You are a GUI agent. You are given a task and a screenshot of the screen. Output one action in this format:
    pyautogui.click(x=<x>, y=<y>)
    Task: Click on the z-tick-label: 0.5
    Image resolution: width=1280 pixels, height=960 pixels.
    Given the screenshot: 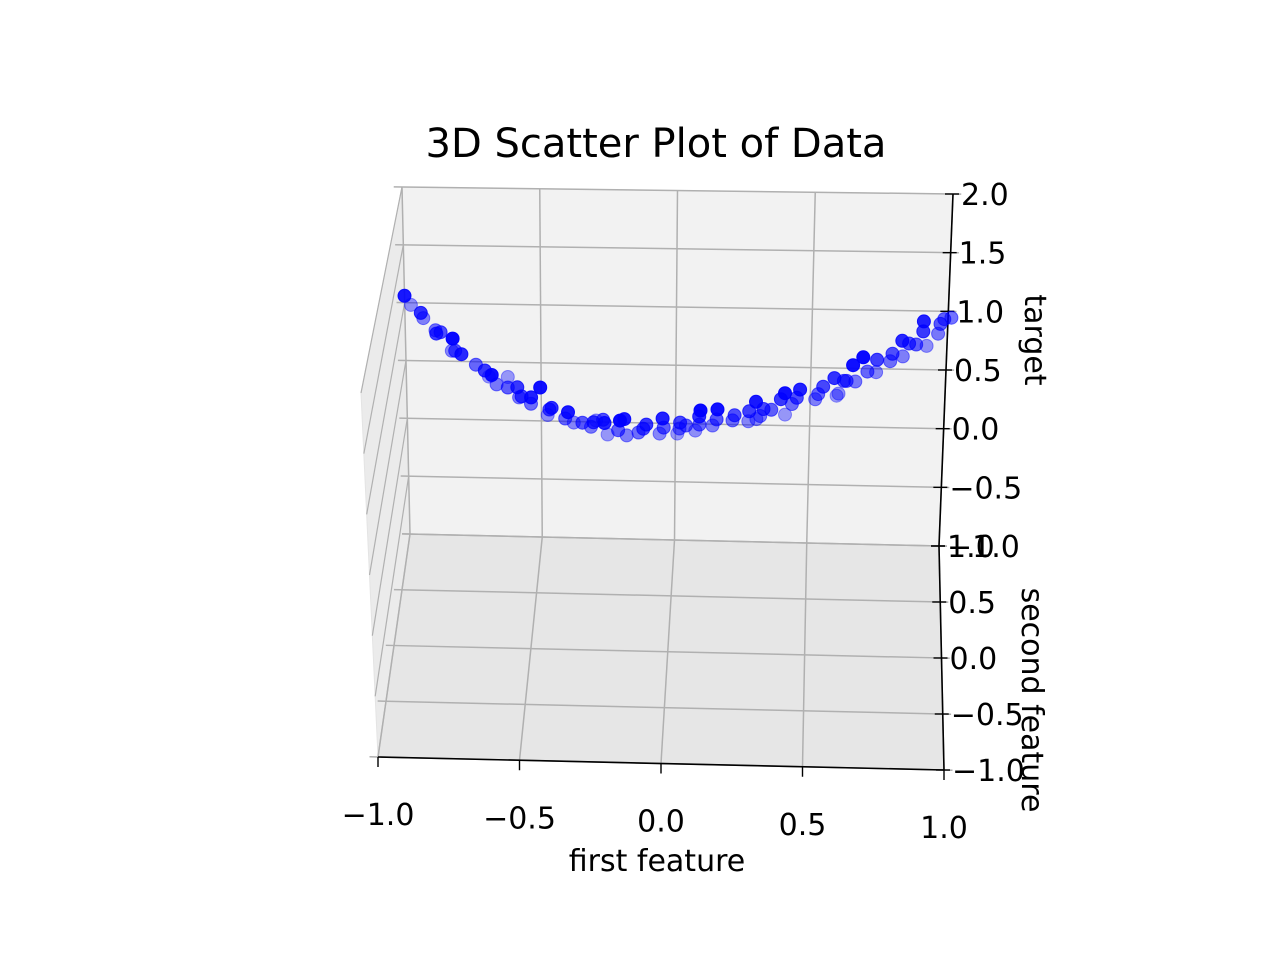 What is the action you would take?
    pyautogui.click(x=978, y=371)
    